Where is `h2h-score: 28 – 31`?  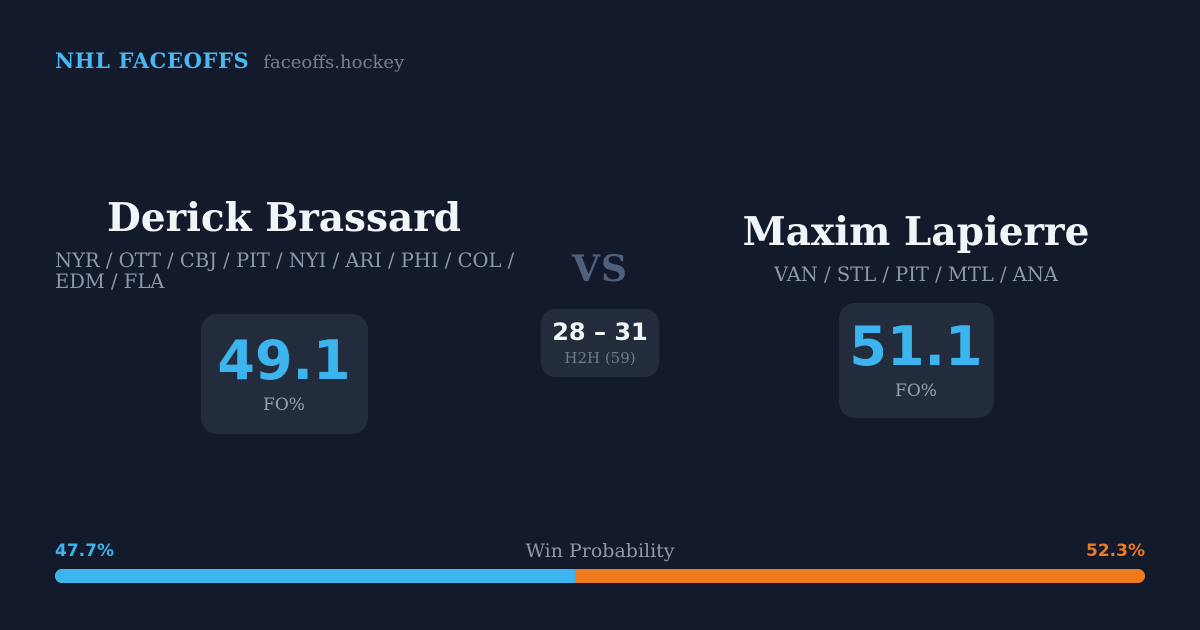
h2h-score: 28 – 31 is located at coordinates (600, 331).